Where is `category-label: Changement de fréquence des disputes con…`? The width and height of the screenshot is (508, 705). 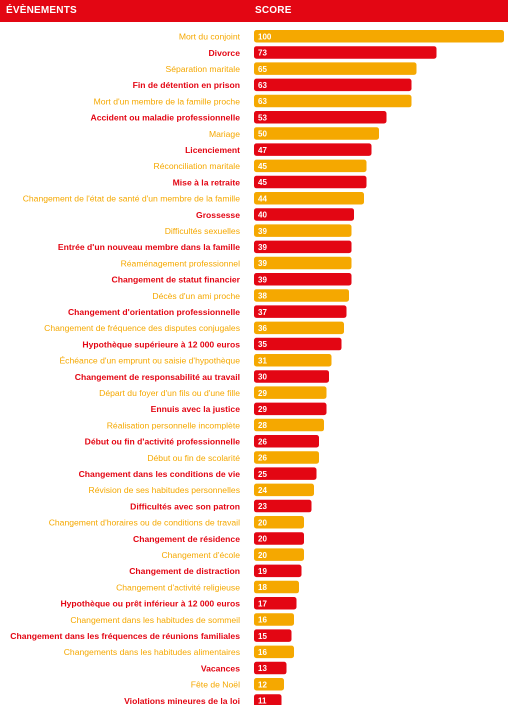
category-label: Changement de fréquence des disputes con… is located at coordinates (142, 328).